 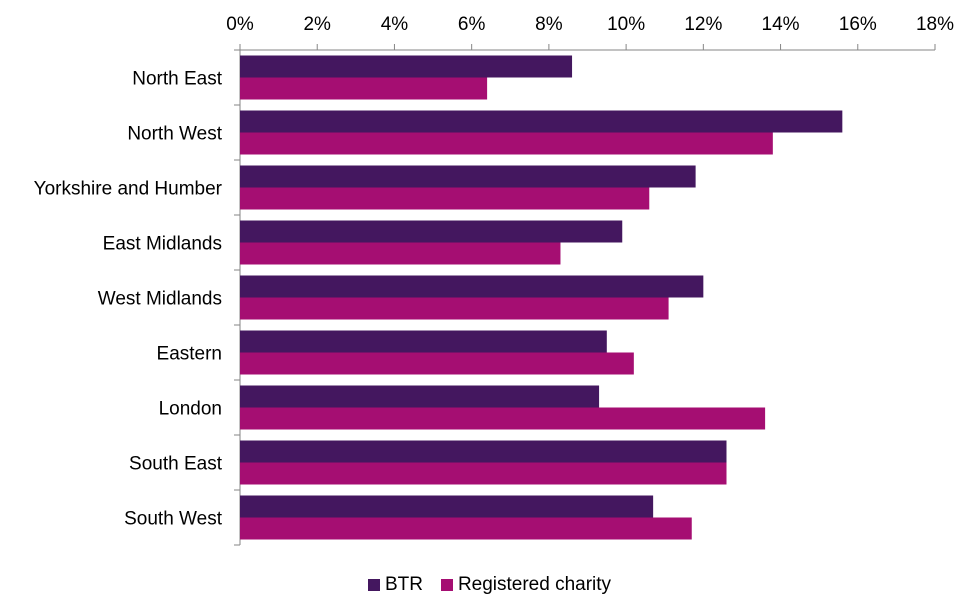 I want to click on x-tick-label: 2%, so click(x=317, y=24).